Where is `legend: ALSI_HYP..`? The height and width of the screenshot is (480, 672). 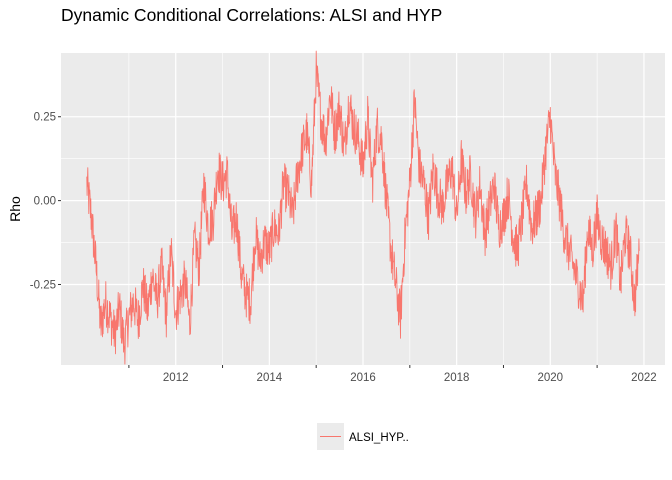
legend: ALSI_HYP.. is located at coordinates (363, 436).